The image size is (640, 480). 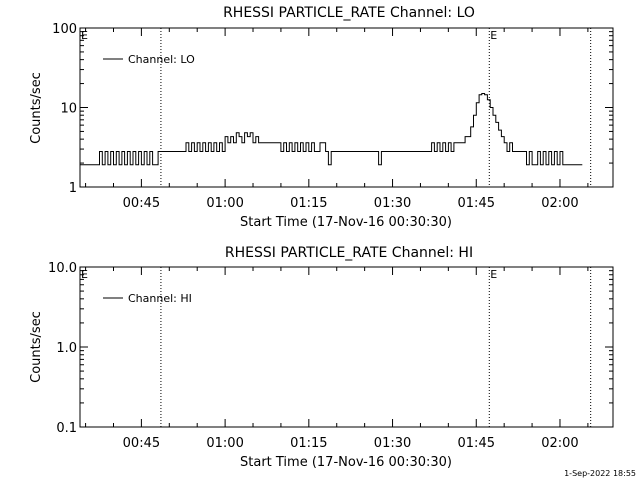 I want to click on lo-y-axis-label: Counts/sec, so click(x=36, y=108).